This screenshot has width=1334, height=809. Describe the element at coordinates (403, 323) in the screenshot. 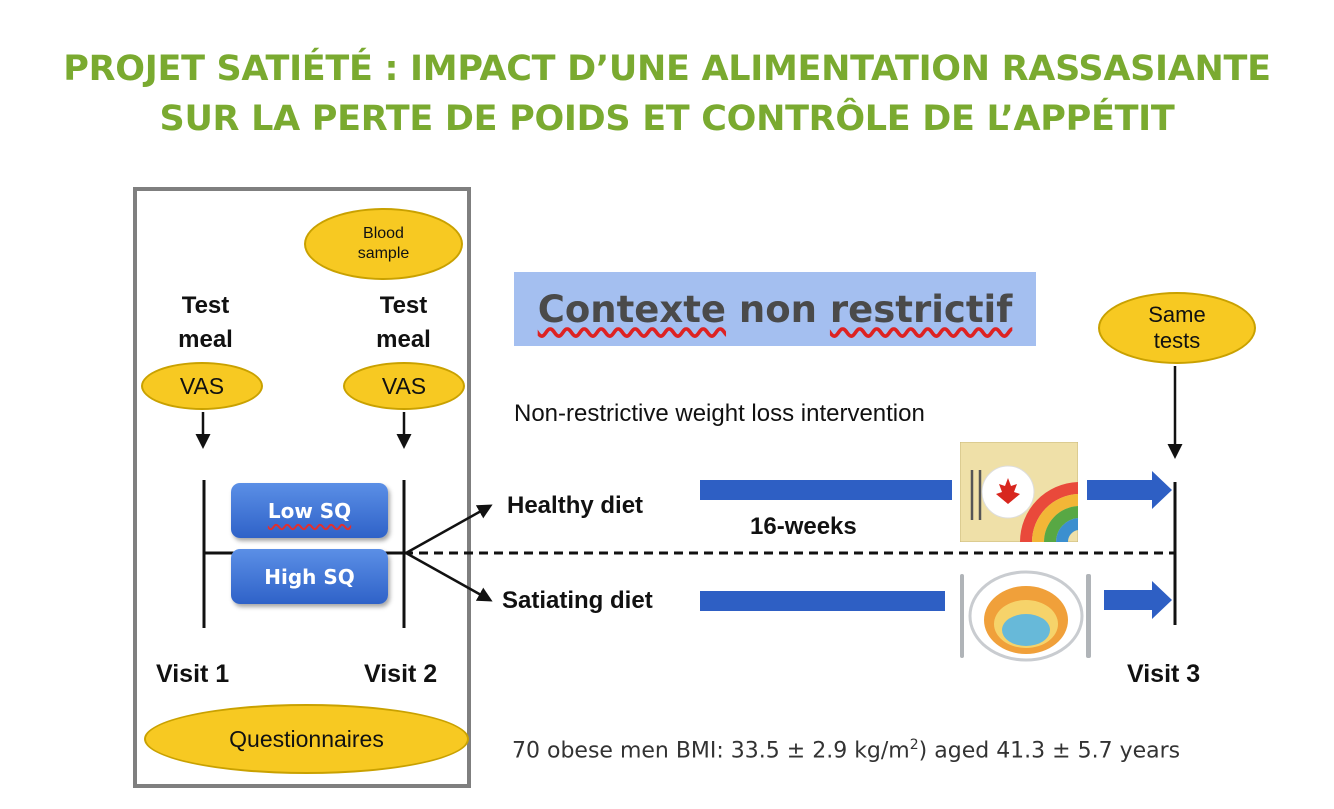

I see `visit2-test-meal: Test meal` at that location.